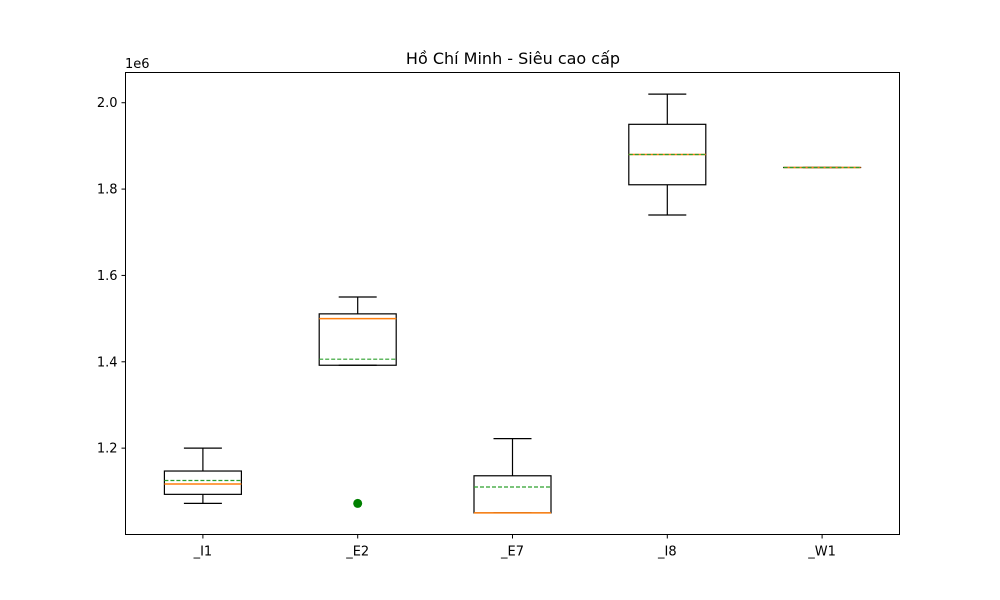  What do you see at coordinates (512, 476) in the screenshot?
I see `box-group-e7` at bounding box center [512, 476].